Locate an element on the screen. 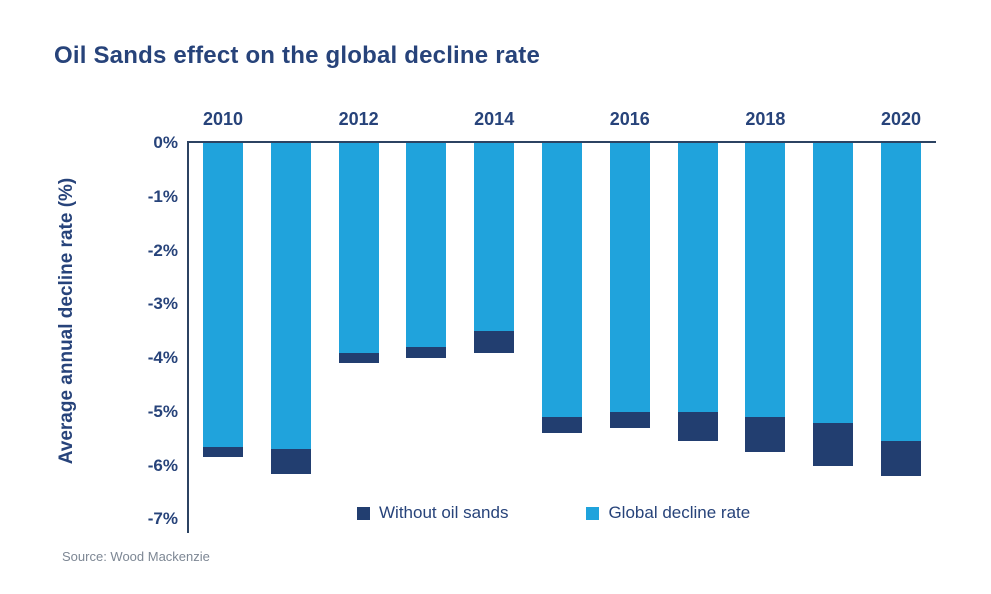 This screenshot has height=594, width=991. legend-item-without-oil-sands: Without oil sands is located at coordinates (432, 513).